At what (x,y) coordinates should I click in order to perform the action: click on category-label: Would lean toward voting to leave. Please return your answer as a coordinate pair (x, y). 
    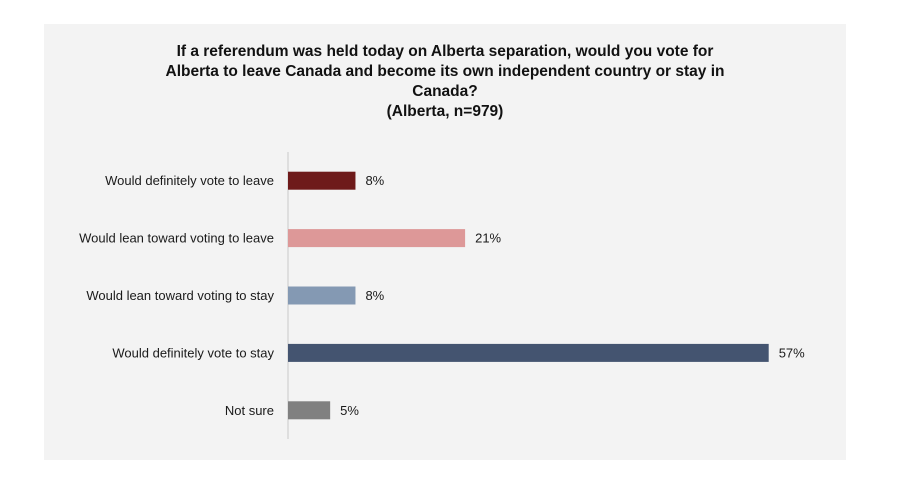
    Looking at the image, I should click on (176, 238).